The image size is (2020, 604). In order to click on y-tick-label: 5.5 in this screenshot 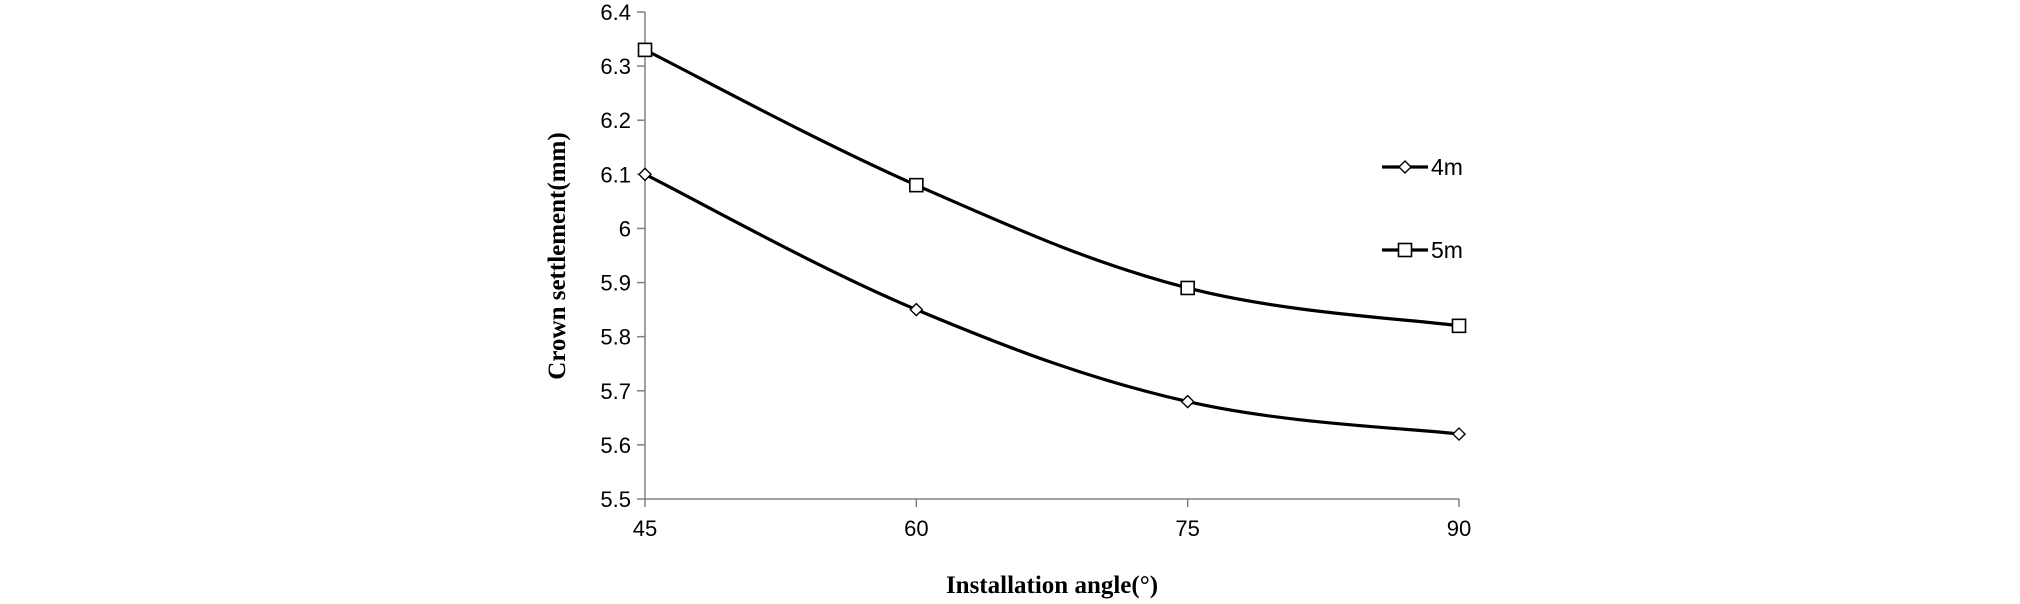, I will do `click(615, 499)`.